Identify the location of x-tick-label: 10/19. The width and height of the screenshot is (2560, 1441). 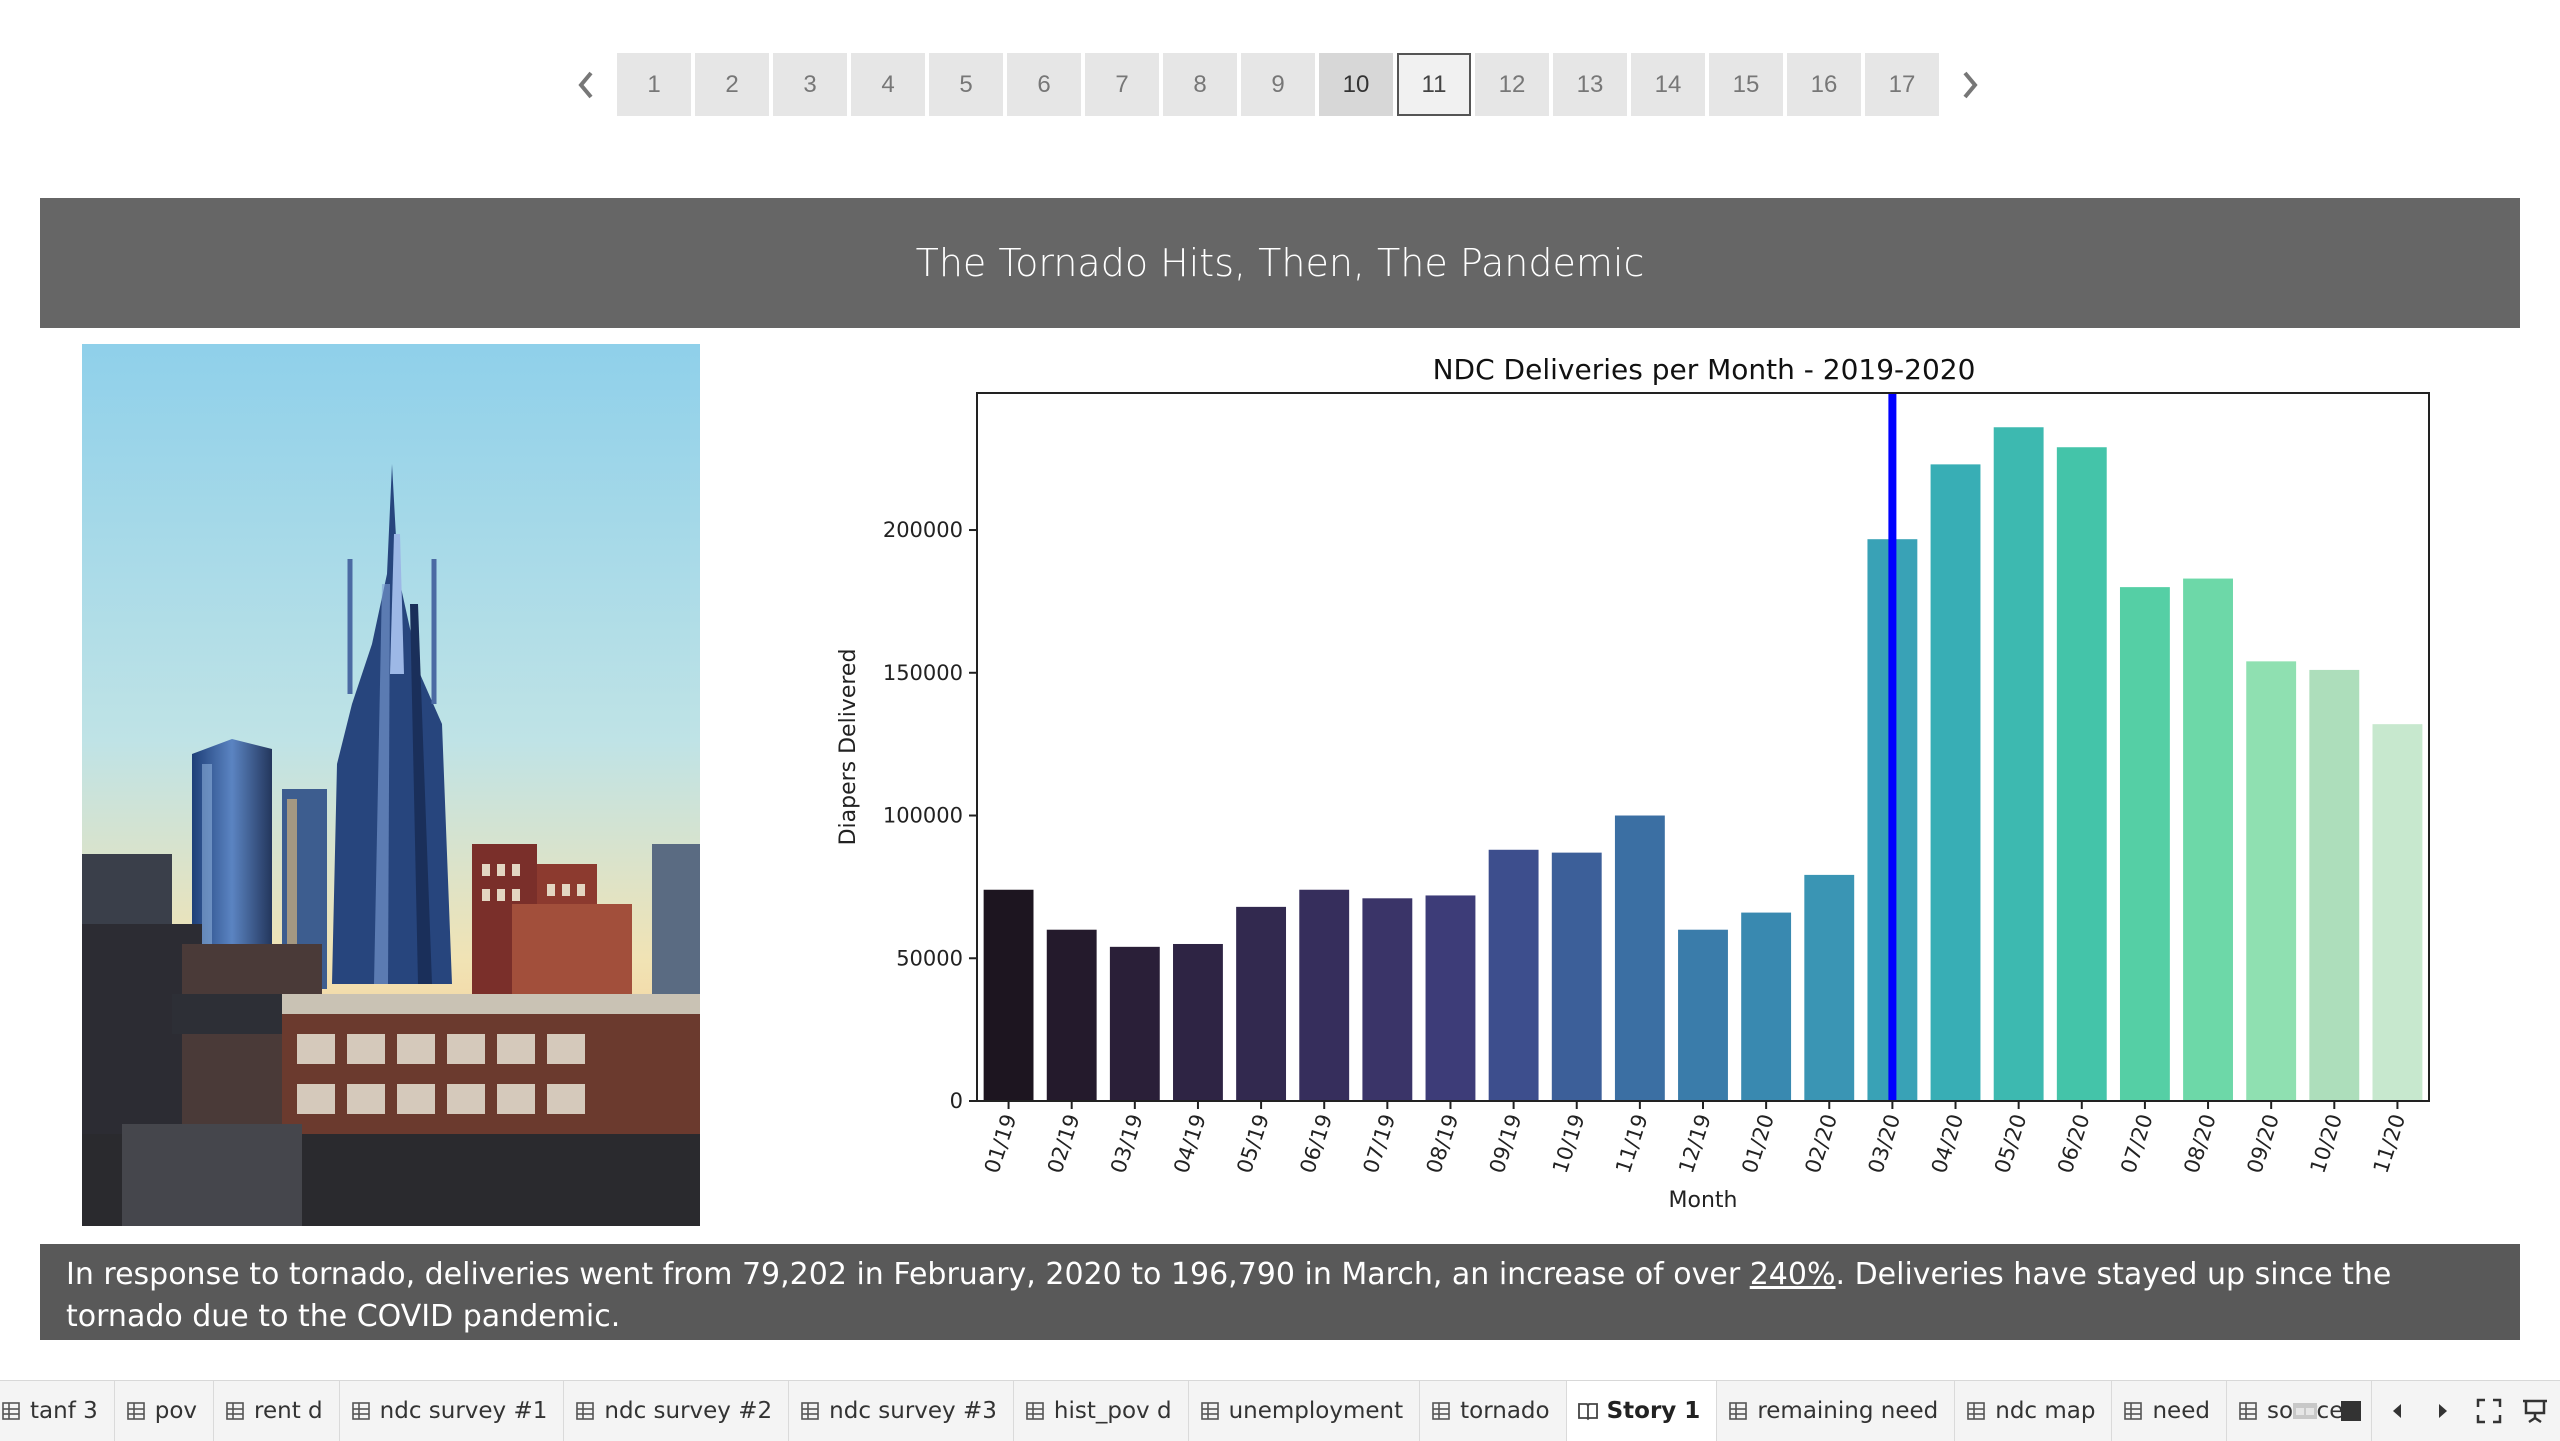
(1569, 1143).